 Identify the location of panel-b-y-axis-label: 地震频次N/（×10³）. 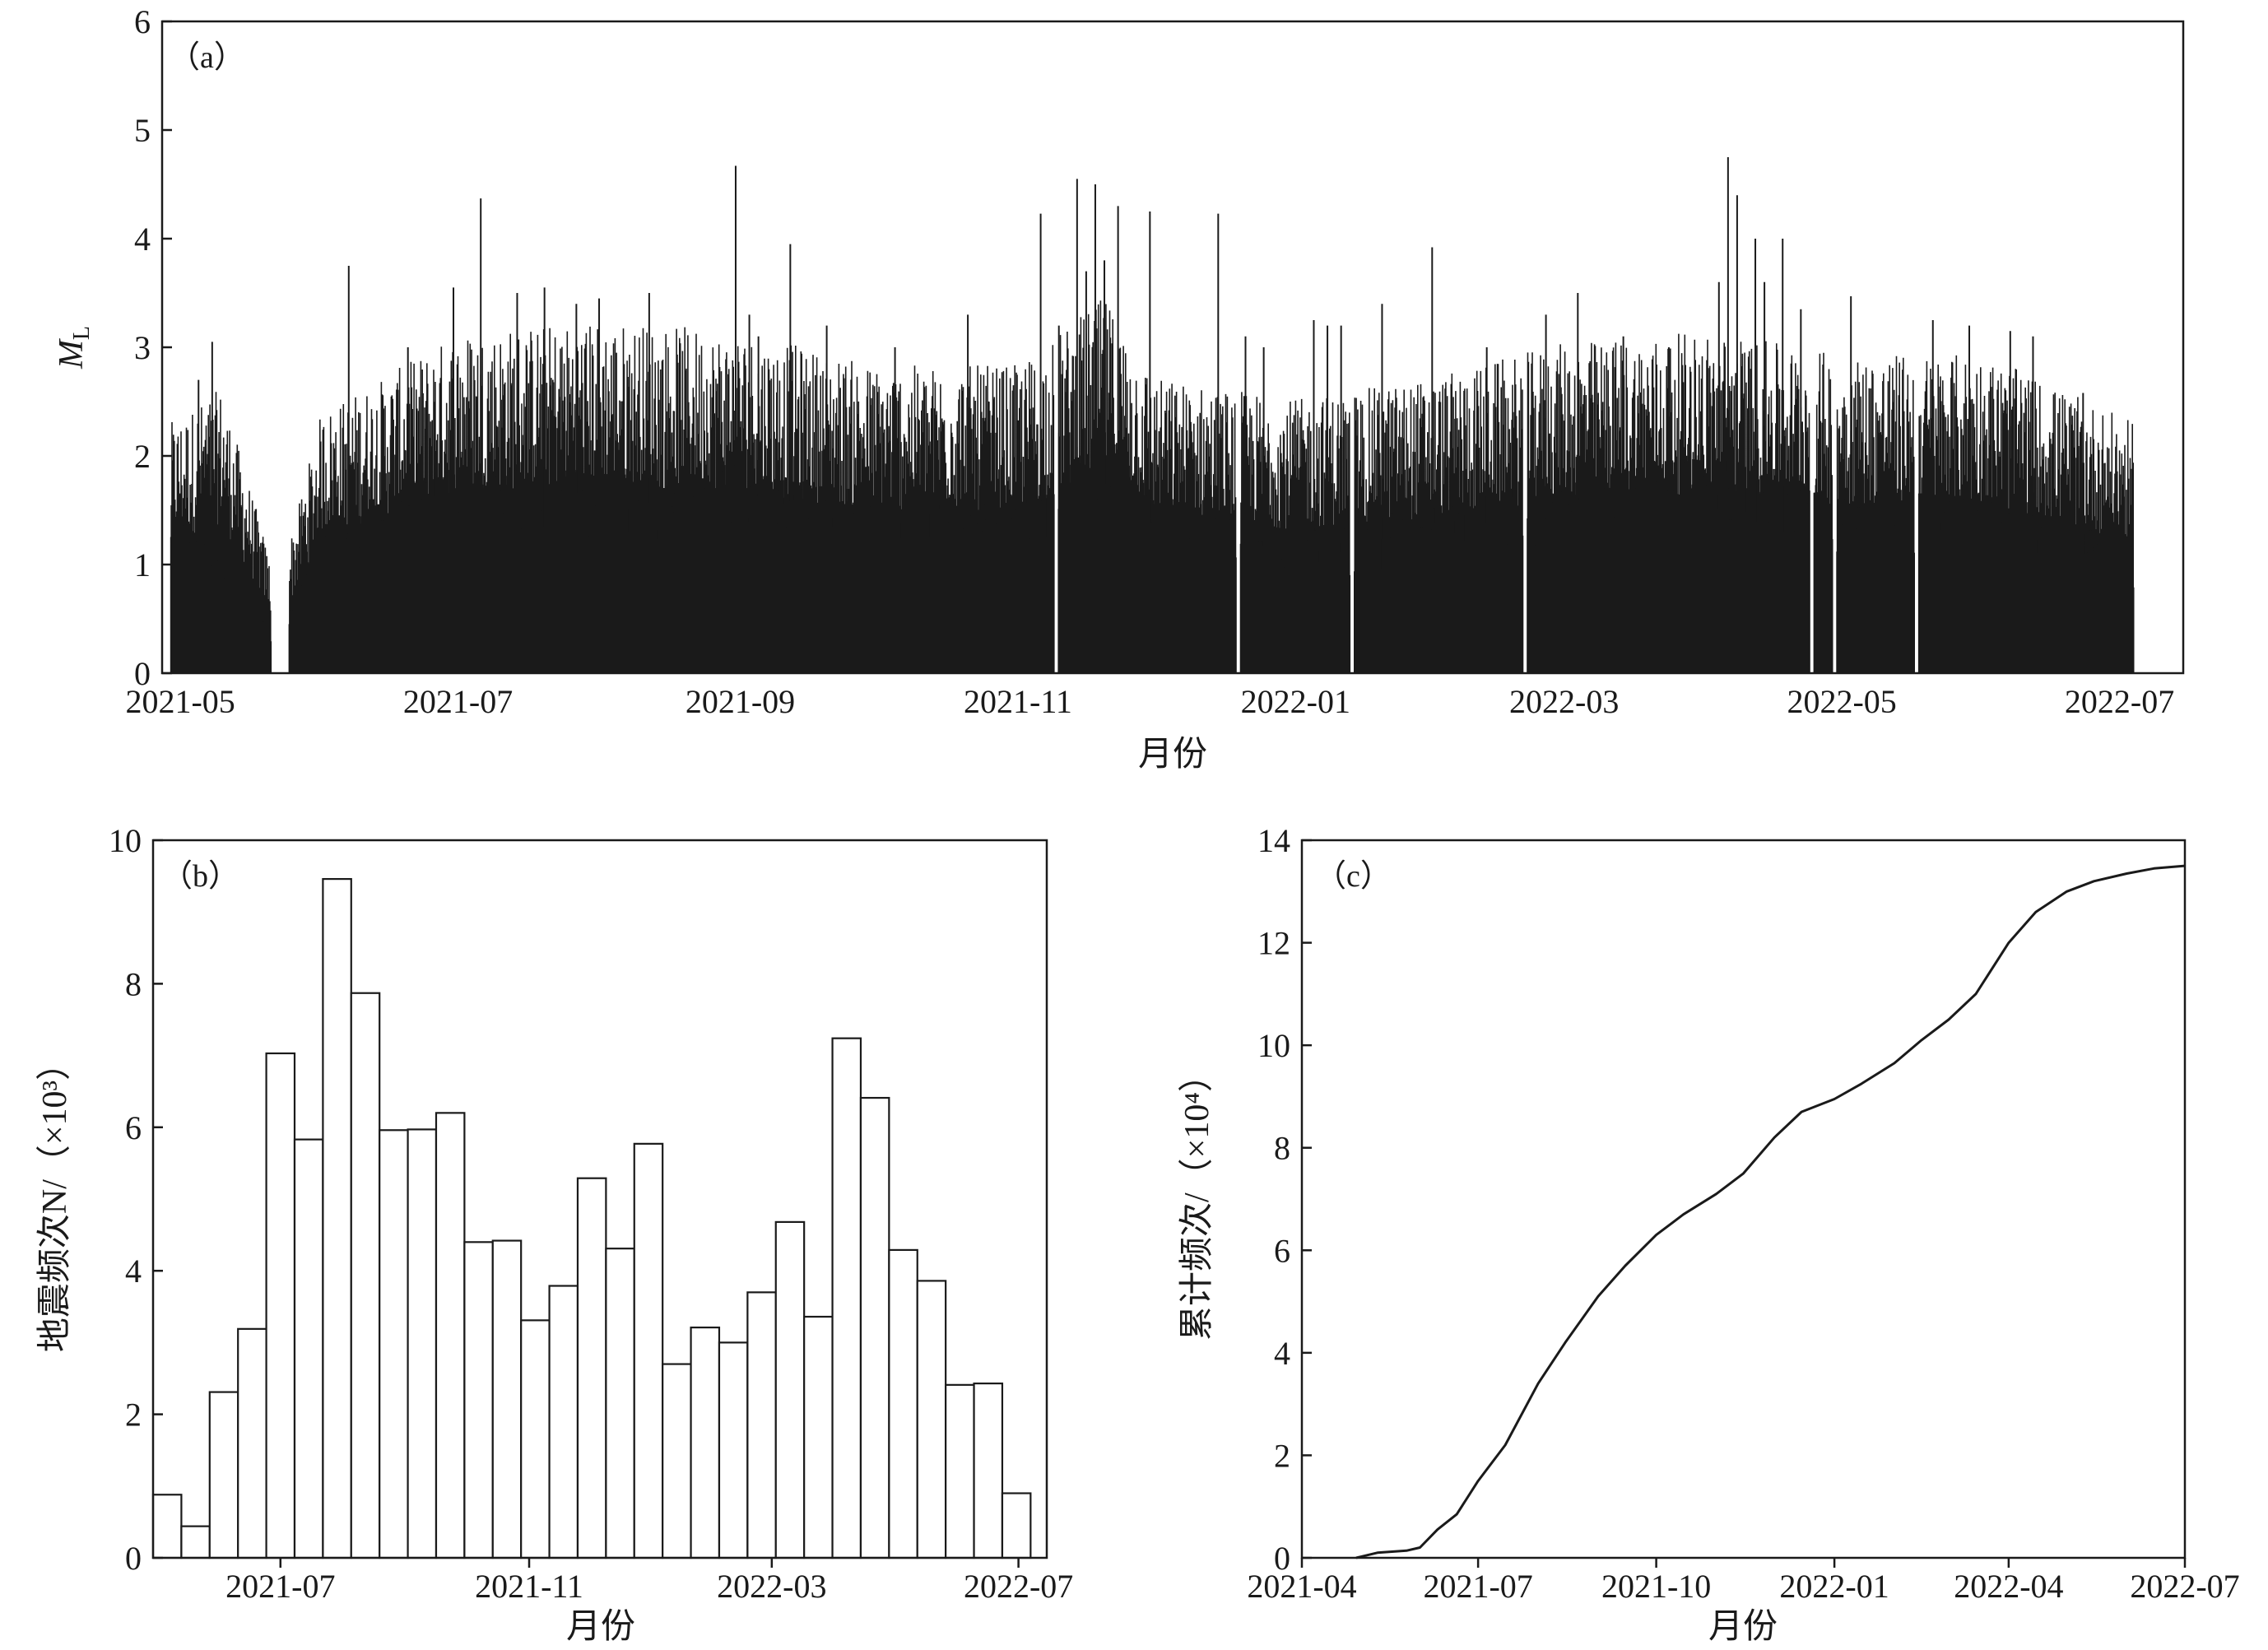
(55, 1199).